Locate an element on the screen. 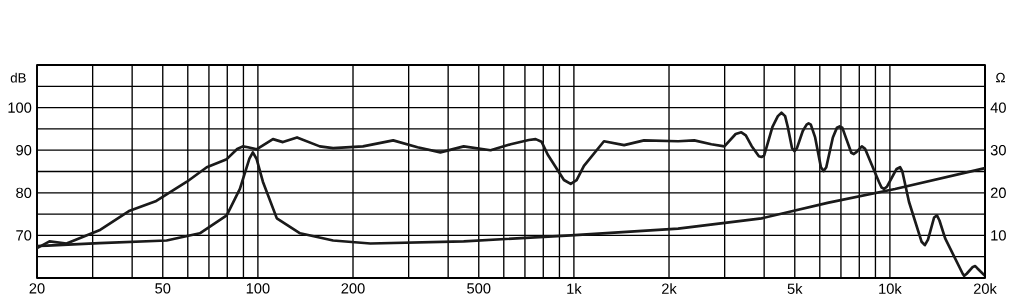 This screenshot has width=1024, height=307. y2-tick-label: 40 is located at coordinates (998, 107).